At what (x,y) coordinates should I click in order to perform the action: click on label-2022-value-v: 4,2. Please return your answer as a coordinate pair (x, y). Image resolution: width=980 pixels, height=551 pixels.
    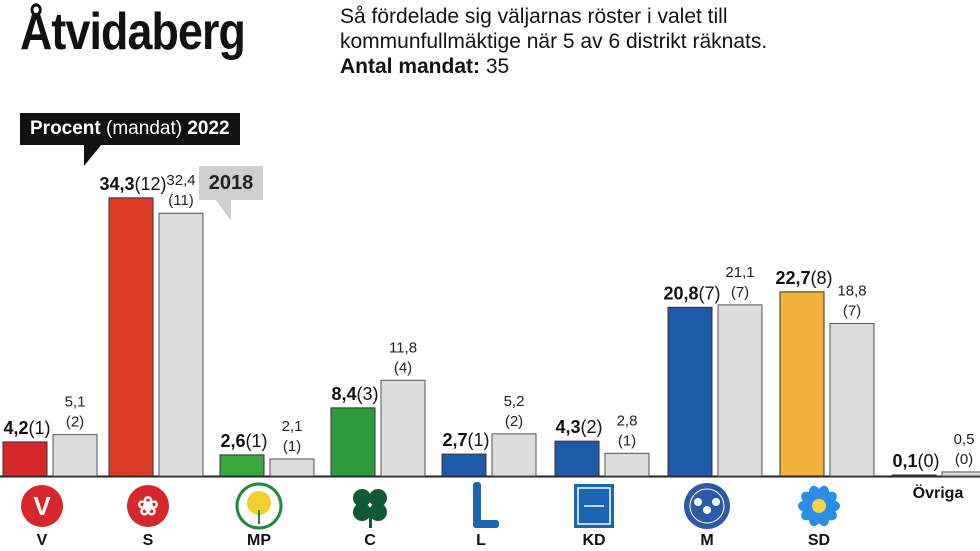
    Looking at the image, I should click on (15, 428).